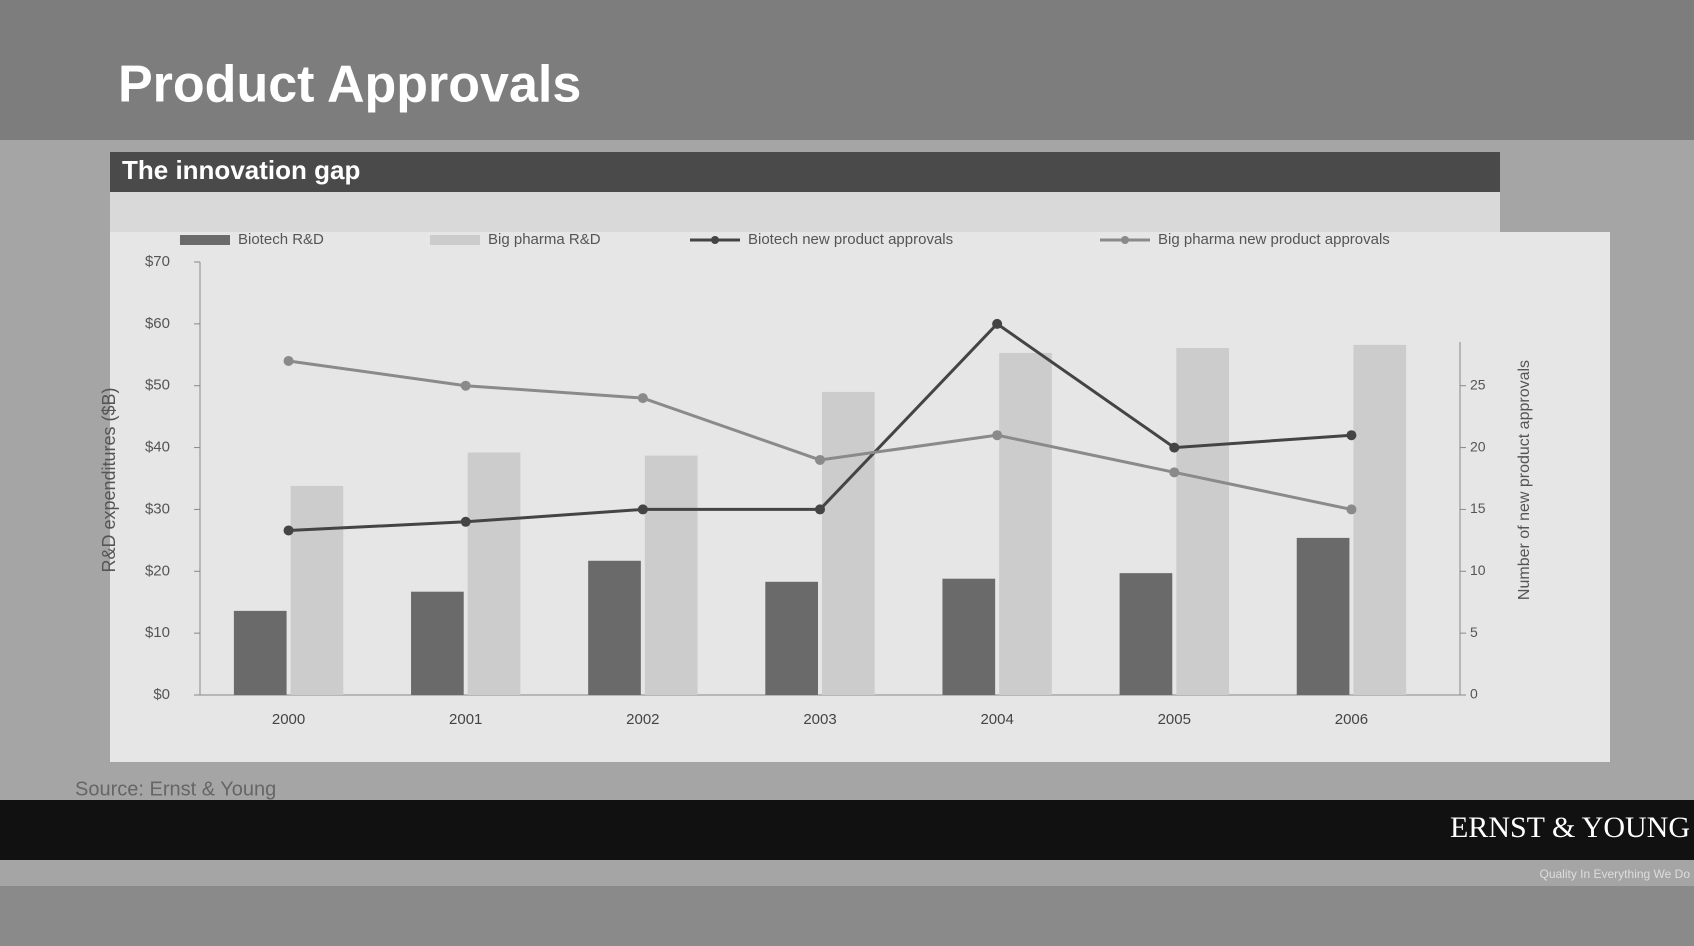 The height and width of the screenshot is (946, 1694). What do you see at coordinates (847, 916) in the screenshot?
I see `bottom-band` at bounding box center [847, 916].